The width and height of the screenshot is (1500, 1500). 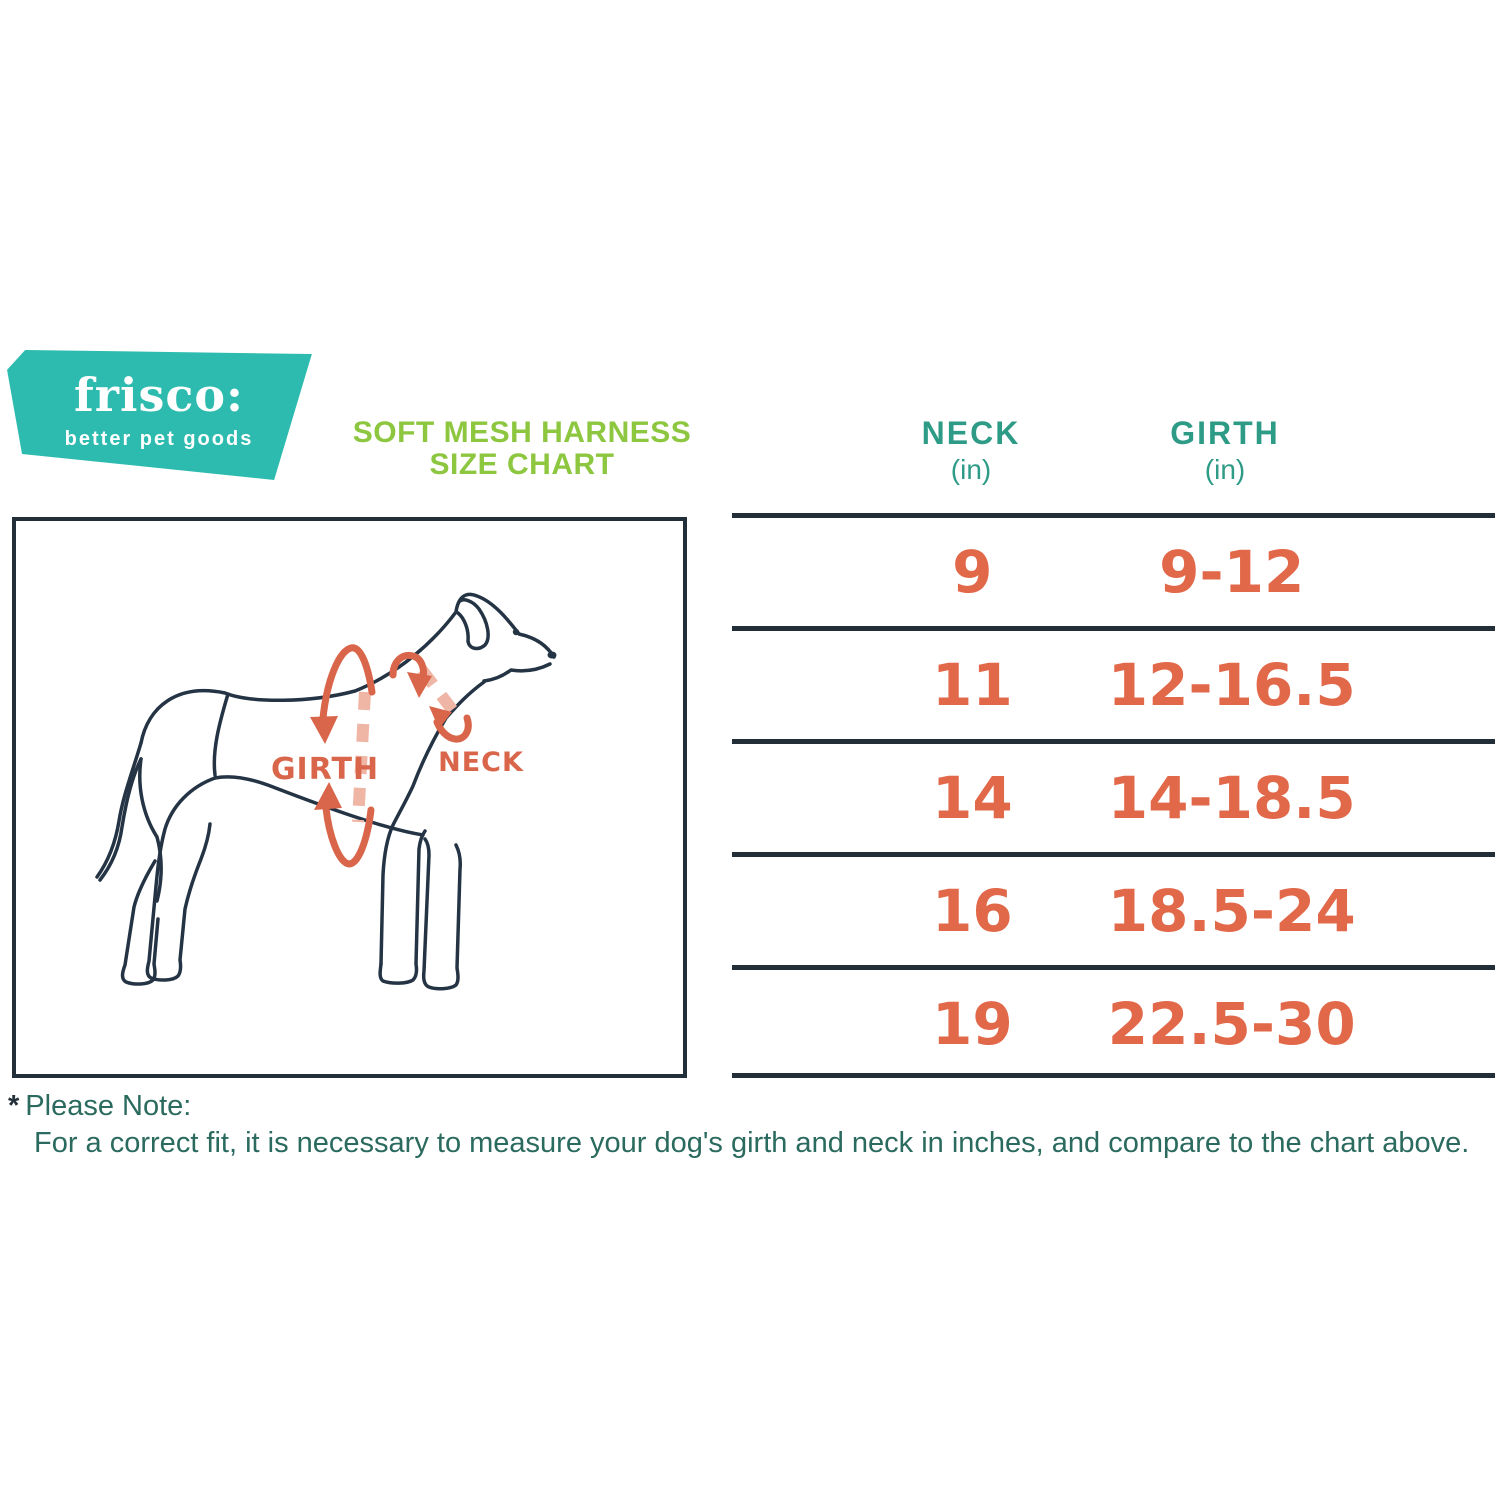 I want to click on dog-belly-line, so click(x=319, y=806).